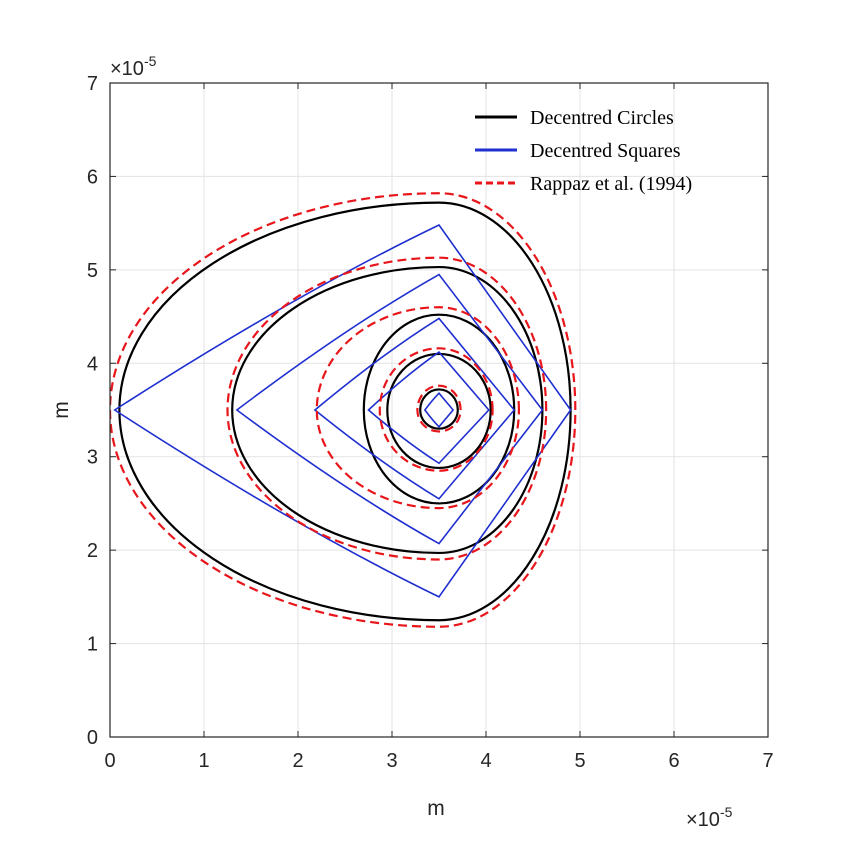 The image size is (844, 850). Describe the element at coordinates (436, 808) in the screenshot. I see `x-axis-label: m` at that location.